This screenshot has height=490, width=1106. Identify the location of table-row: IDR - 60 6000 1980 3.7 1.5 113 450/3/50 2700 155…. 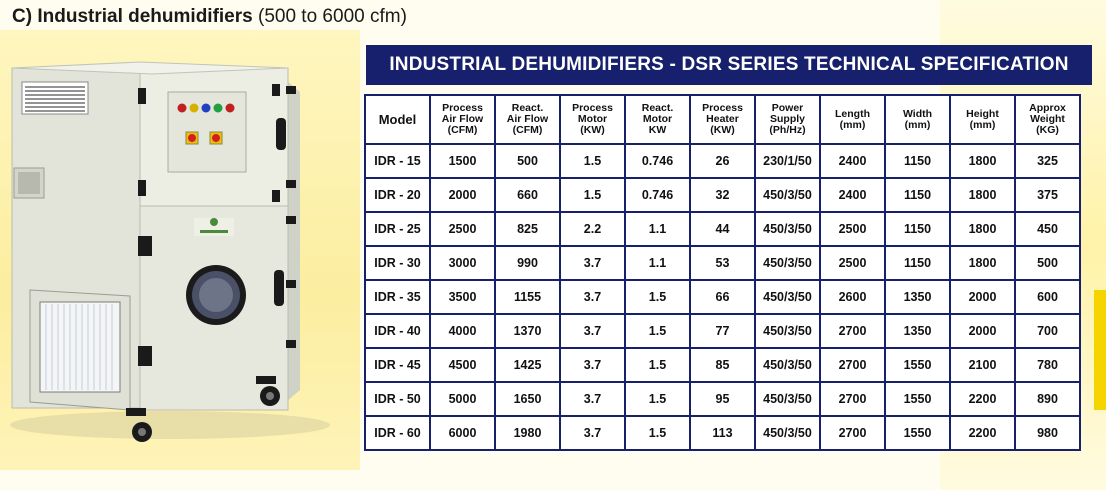
(722, 433).